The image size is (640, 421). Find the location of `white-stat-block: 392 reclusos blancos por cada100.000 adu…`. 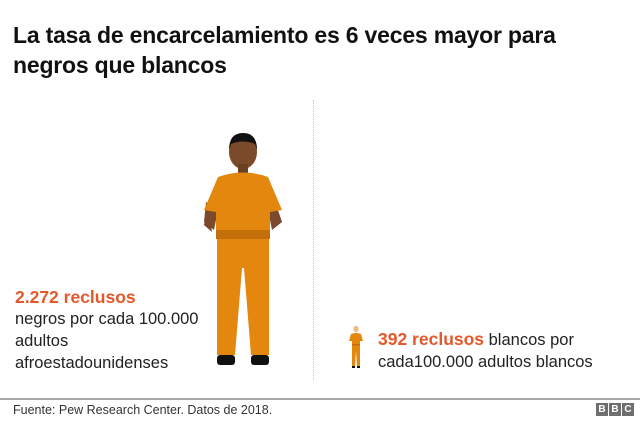

white-stat-block: 392 reclusos blancos por cada100.000 adu… is located at coordinates (508, 350).